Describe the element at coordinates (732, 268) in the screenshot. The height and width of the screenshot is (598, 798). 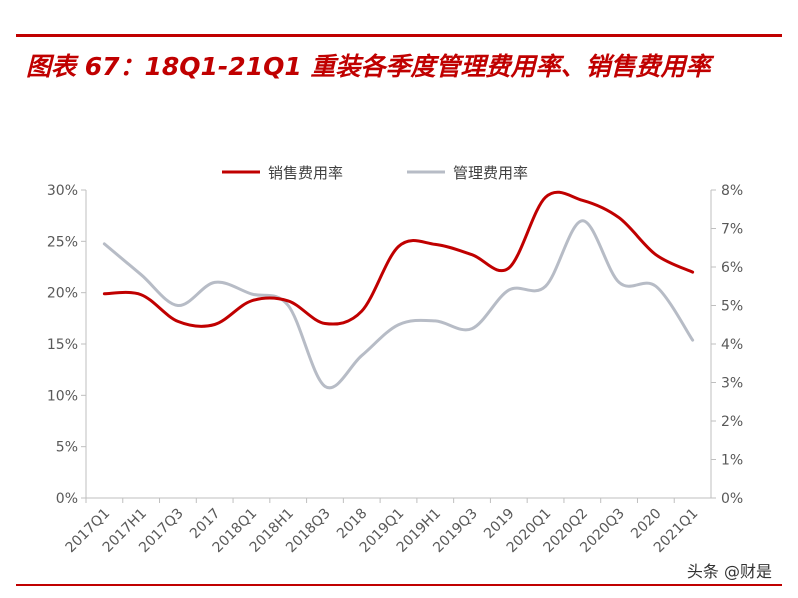
I see `y-right-tick-label: 6%` at that location.